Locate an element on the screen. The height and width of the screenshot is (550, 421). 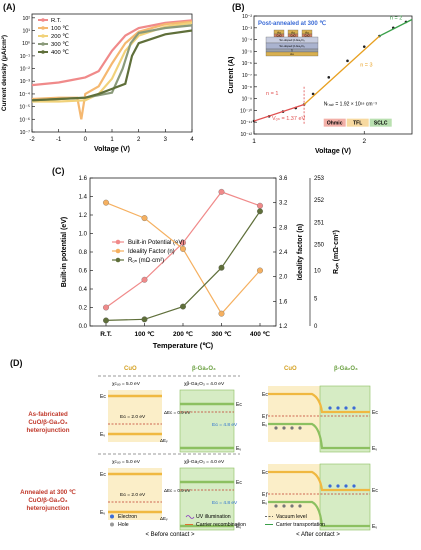
chart-c-y-right2-tick-label: 251 is located at coordinates (319, 223).